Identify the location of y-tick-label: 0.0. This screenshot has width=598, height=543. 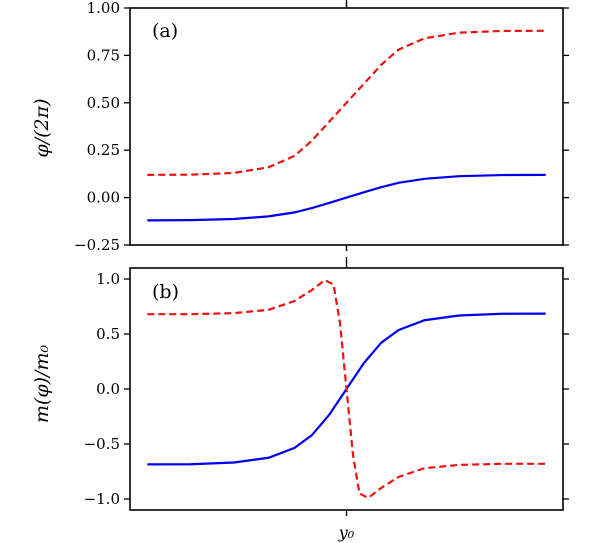
(108, 389).